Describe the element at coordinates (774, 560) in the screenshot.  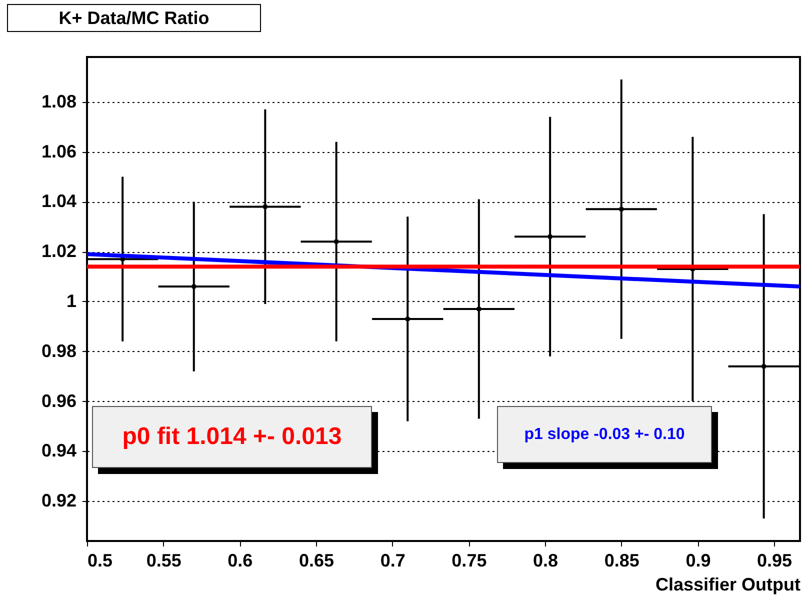
I see `x-tick-label: 0.95` at that location.